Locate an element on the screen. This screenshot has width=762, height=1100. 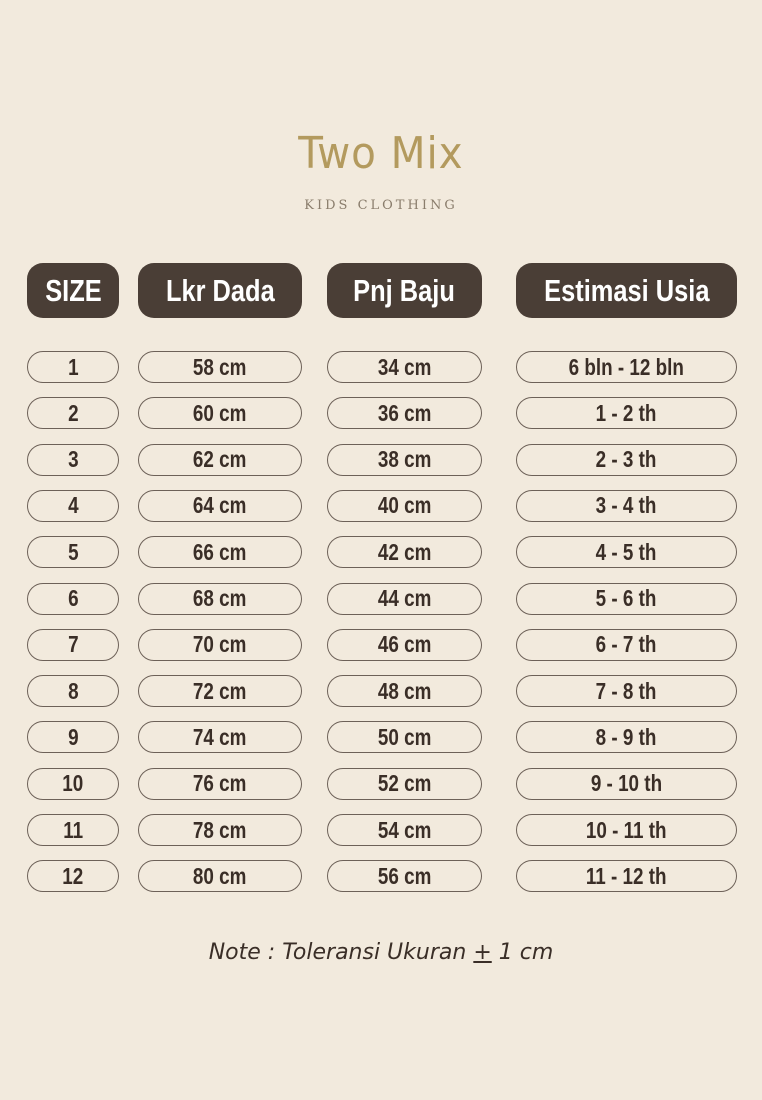
cell-value: 50 cm is located at coordinates (404, 736).